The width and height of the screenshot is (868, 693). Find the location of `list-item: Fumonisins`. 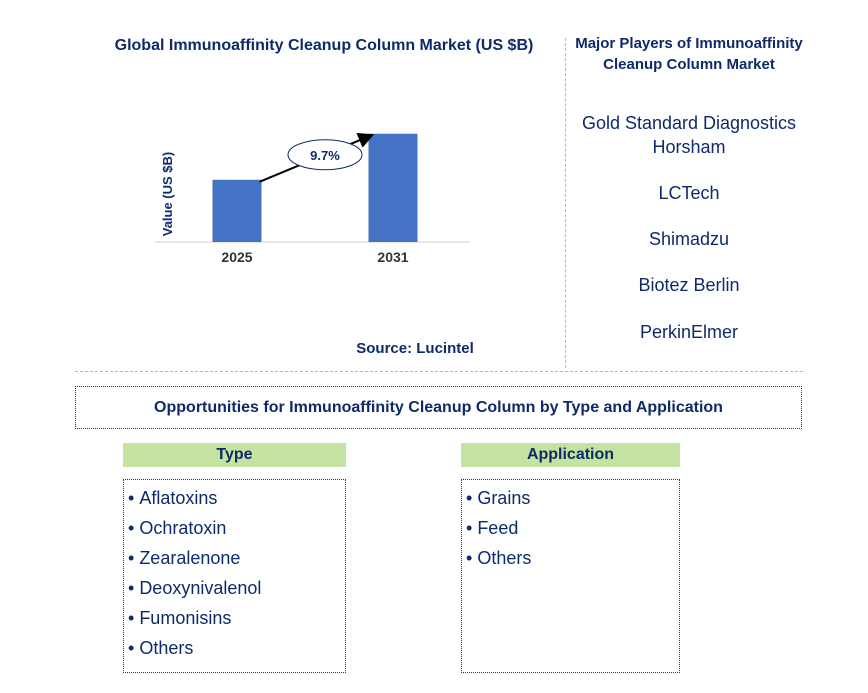

list-item: Fumonisins is located at coordinates (236, 618).